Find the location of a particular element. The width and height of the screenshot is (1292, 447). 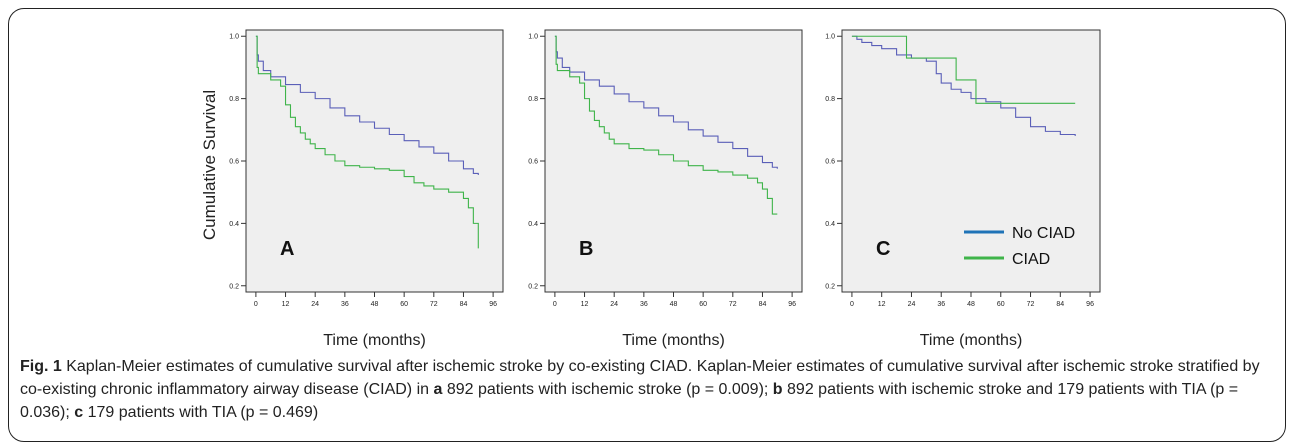

panel-label: A is located at coordinates (287, 249).